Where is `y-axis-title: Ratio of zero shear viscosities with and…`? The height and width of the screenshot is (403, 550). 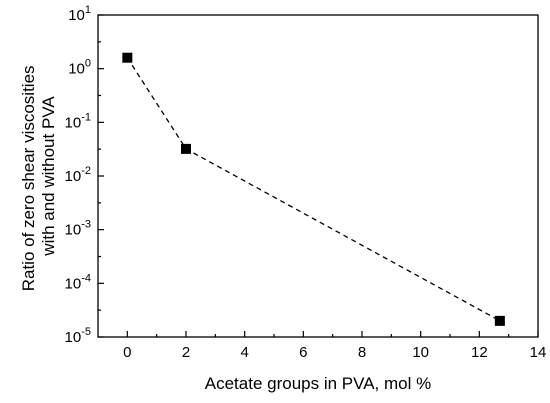 y-axis-title: Ratio of zero shear viscosities with and… is located at coordinates (38, 176).